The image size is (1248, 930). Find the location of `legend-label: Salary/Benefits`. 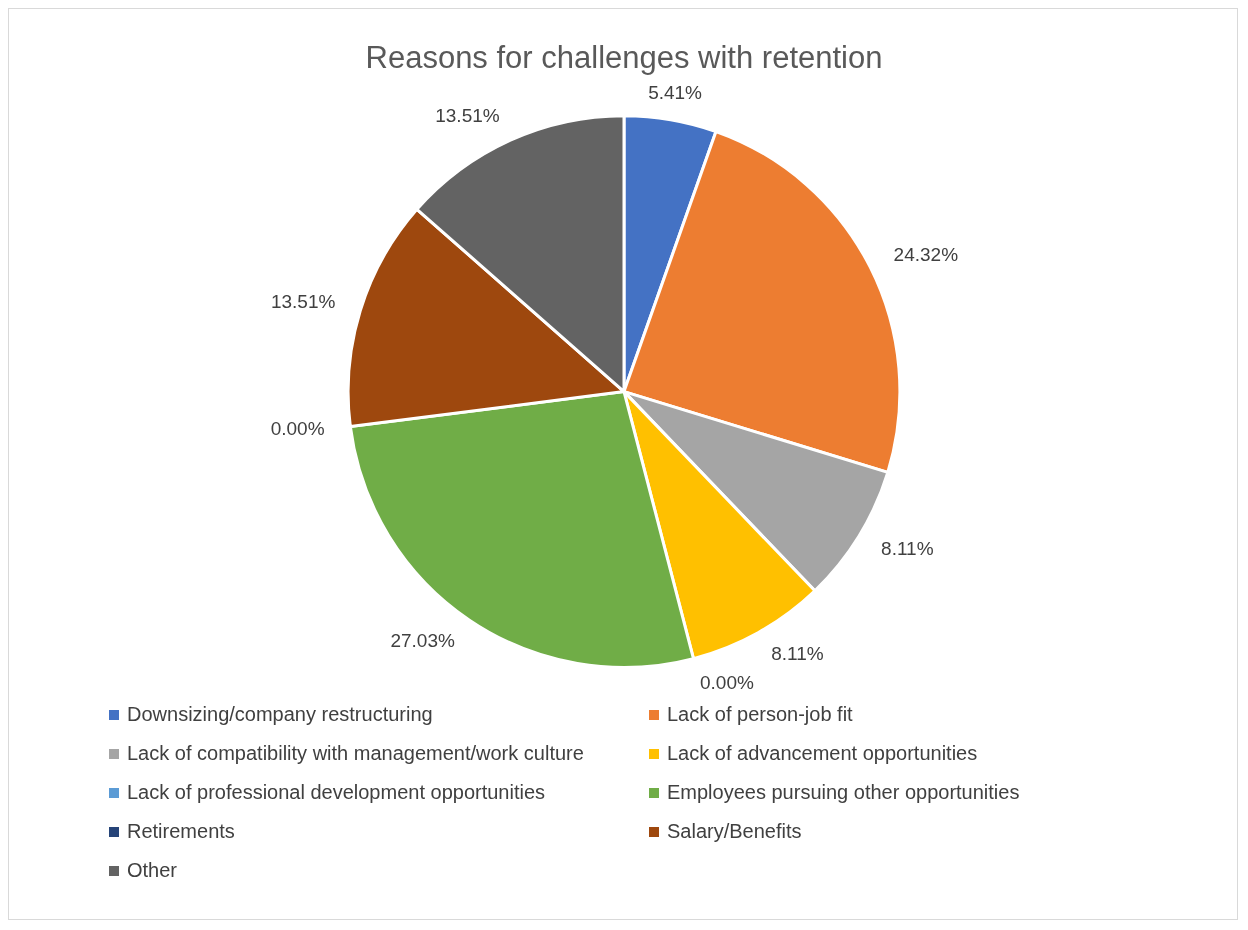

legend-label: Salary/Benefits is located at coordinates (734, 831).